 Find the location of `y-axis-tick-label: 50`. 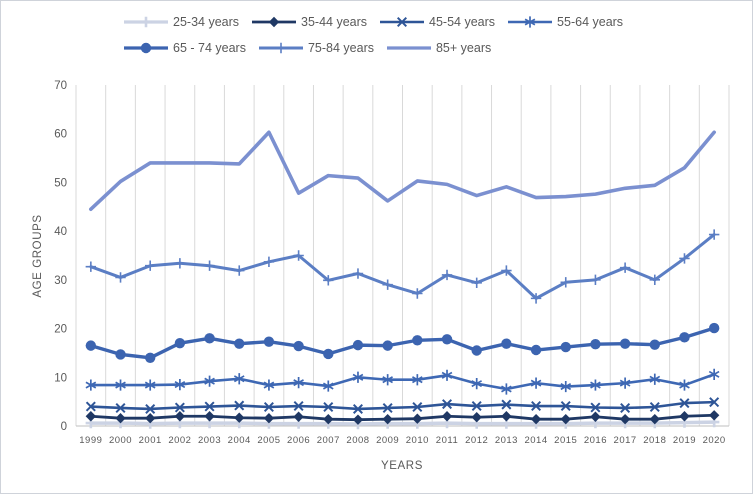

y-axis-tick-label: 50 is located at coordinates (60, 183).